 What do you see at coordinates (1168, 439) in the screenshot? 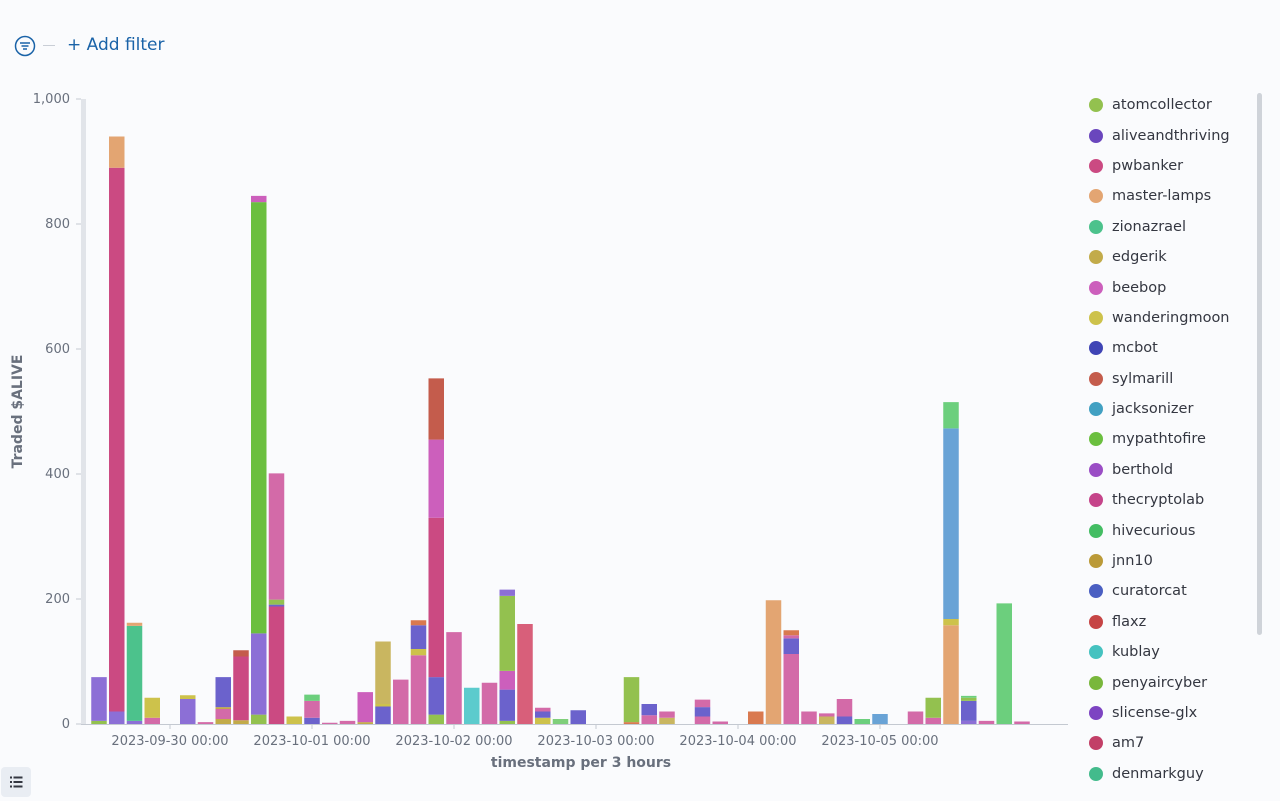
I see `legend-item: mypathtofire` at bounding box center [1168, 439].